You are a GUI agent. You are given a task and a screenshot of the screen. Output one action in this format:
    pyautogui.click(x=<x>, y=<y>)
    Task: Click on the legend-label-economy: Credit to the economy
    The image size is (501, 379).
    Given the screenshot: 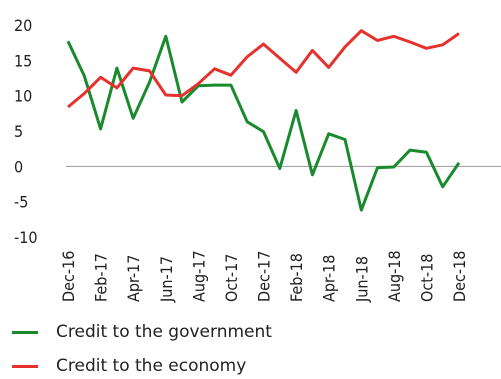 What is the action you would take?
    pyautogui.click(x=151, y=366)
    